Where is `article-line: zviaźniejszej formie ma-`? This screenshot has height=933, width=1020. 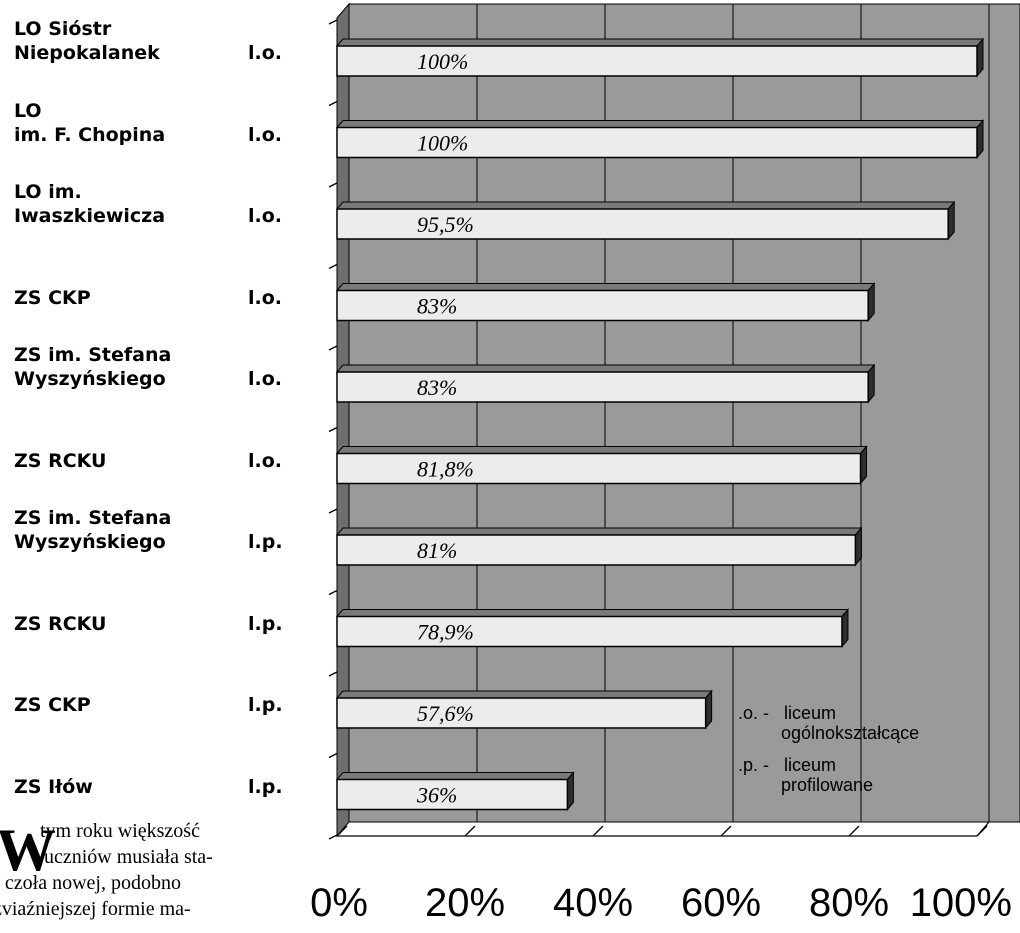
article-line: zviaźniejszej formie ma- is located at coordinates (95, 909).